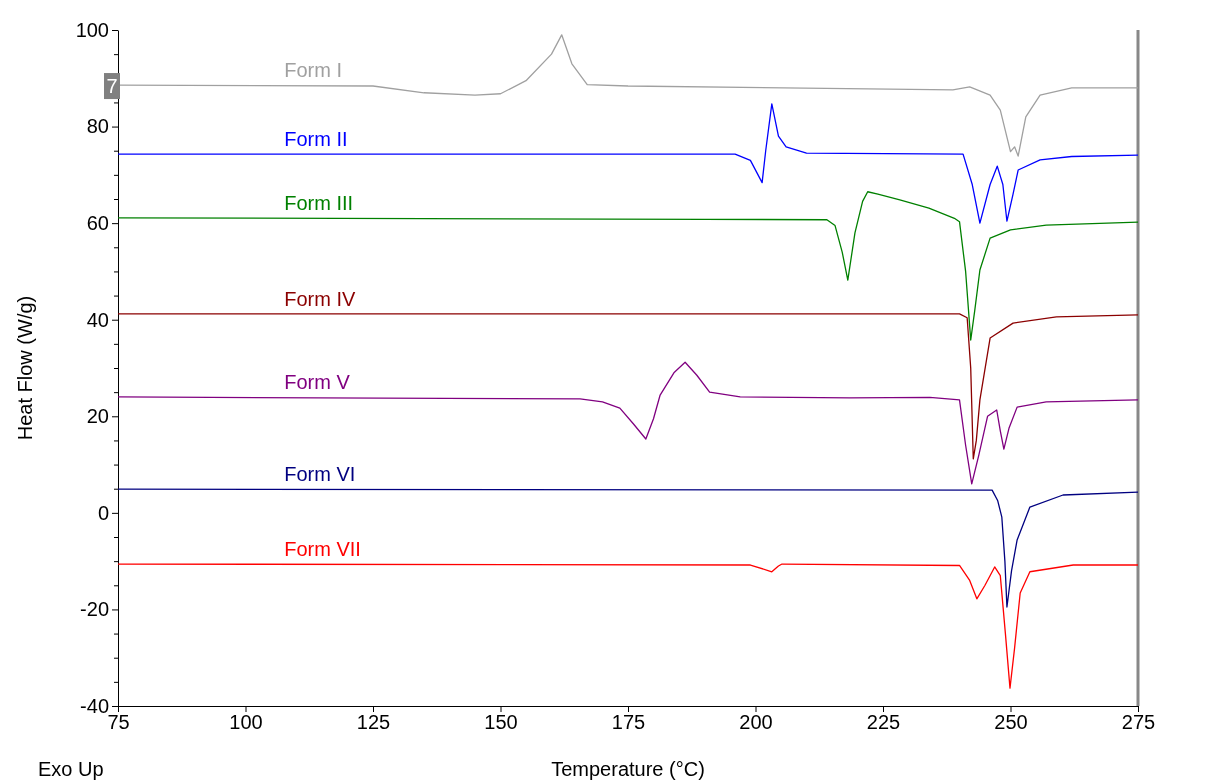 This screenshot has height=780, width=1213. What do you see at coordinates (97, 126) in the screenshot?
I see `y-tick-label: 80` at bounding box center [97, 126].